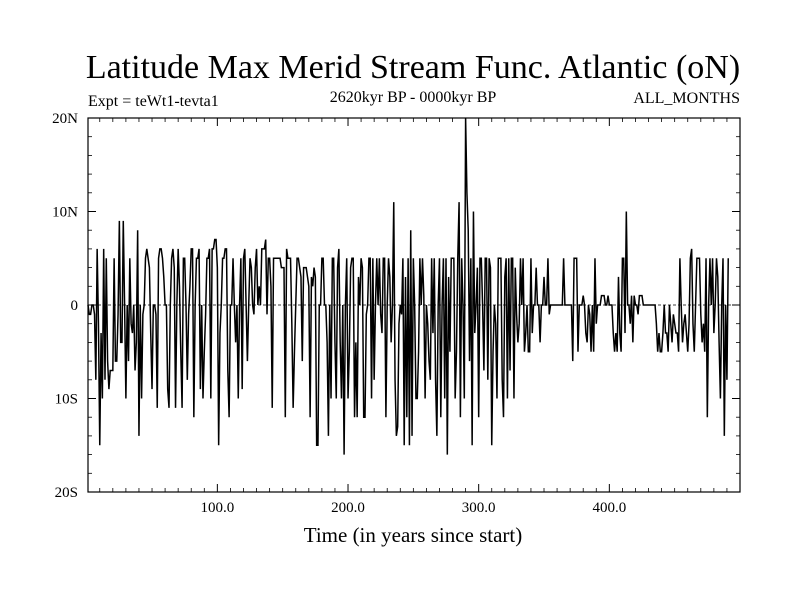  What do you see at coordinates (66, 493) in the screenshot?
I see `y-tick-label: 20S` at bounding box center [66, 493].